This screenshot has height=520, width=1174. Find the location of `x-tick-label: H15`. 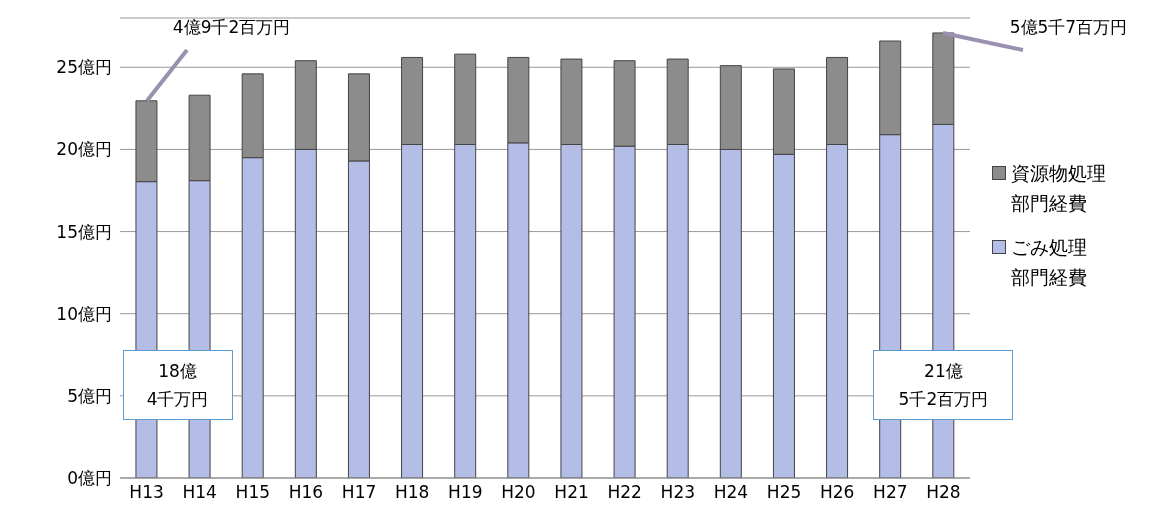

x-tick-label: H15 is located at coordinates (253, 492).